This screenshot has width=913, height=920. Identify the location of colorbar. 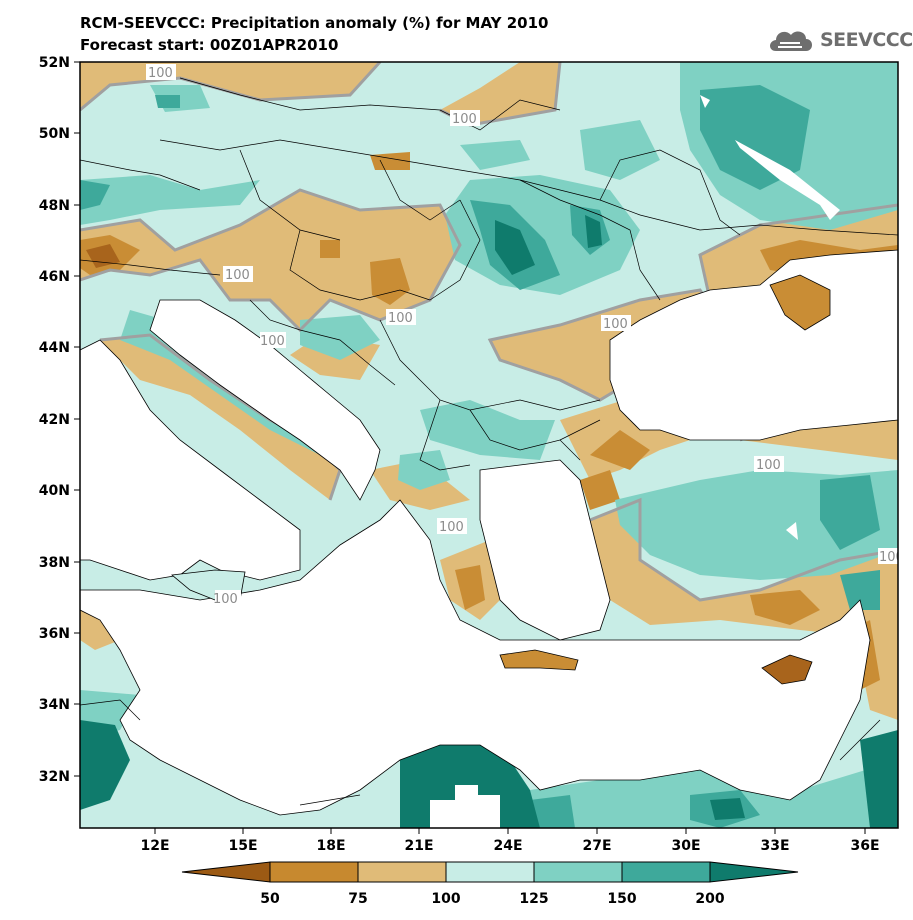
(490, 872).